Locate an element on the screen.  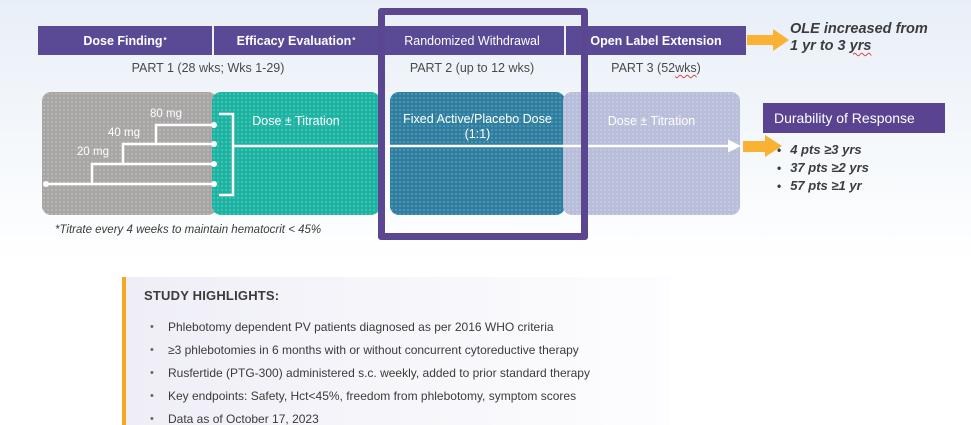
randomized-withdrawal-highlight-outline is located at coordinates (483, 124).